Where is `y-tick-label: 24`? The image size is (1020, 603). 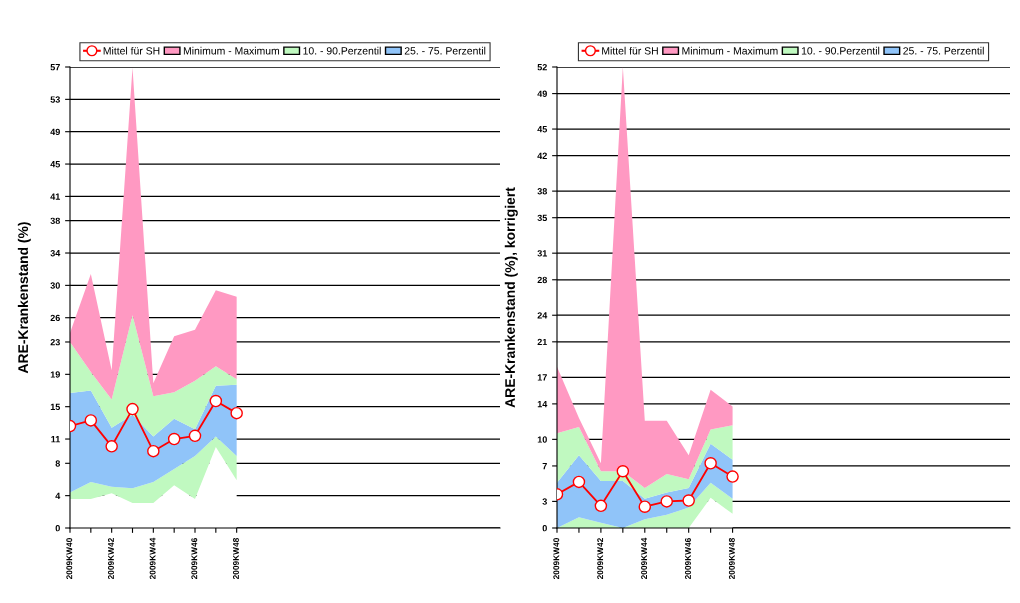 y-tick-label: 24 is located at coordinates (542, 315).